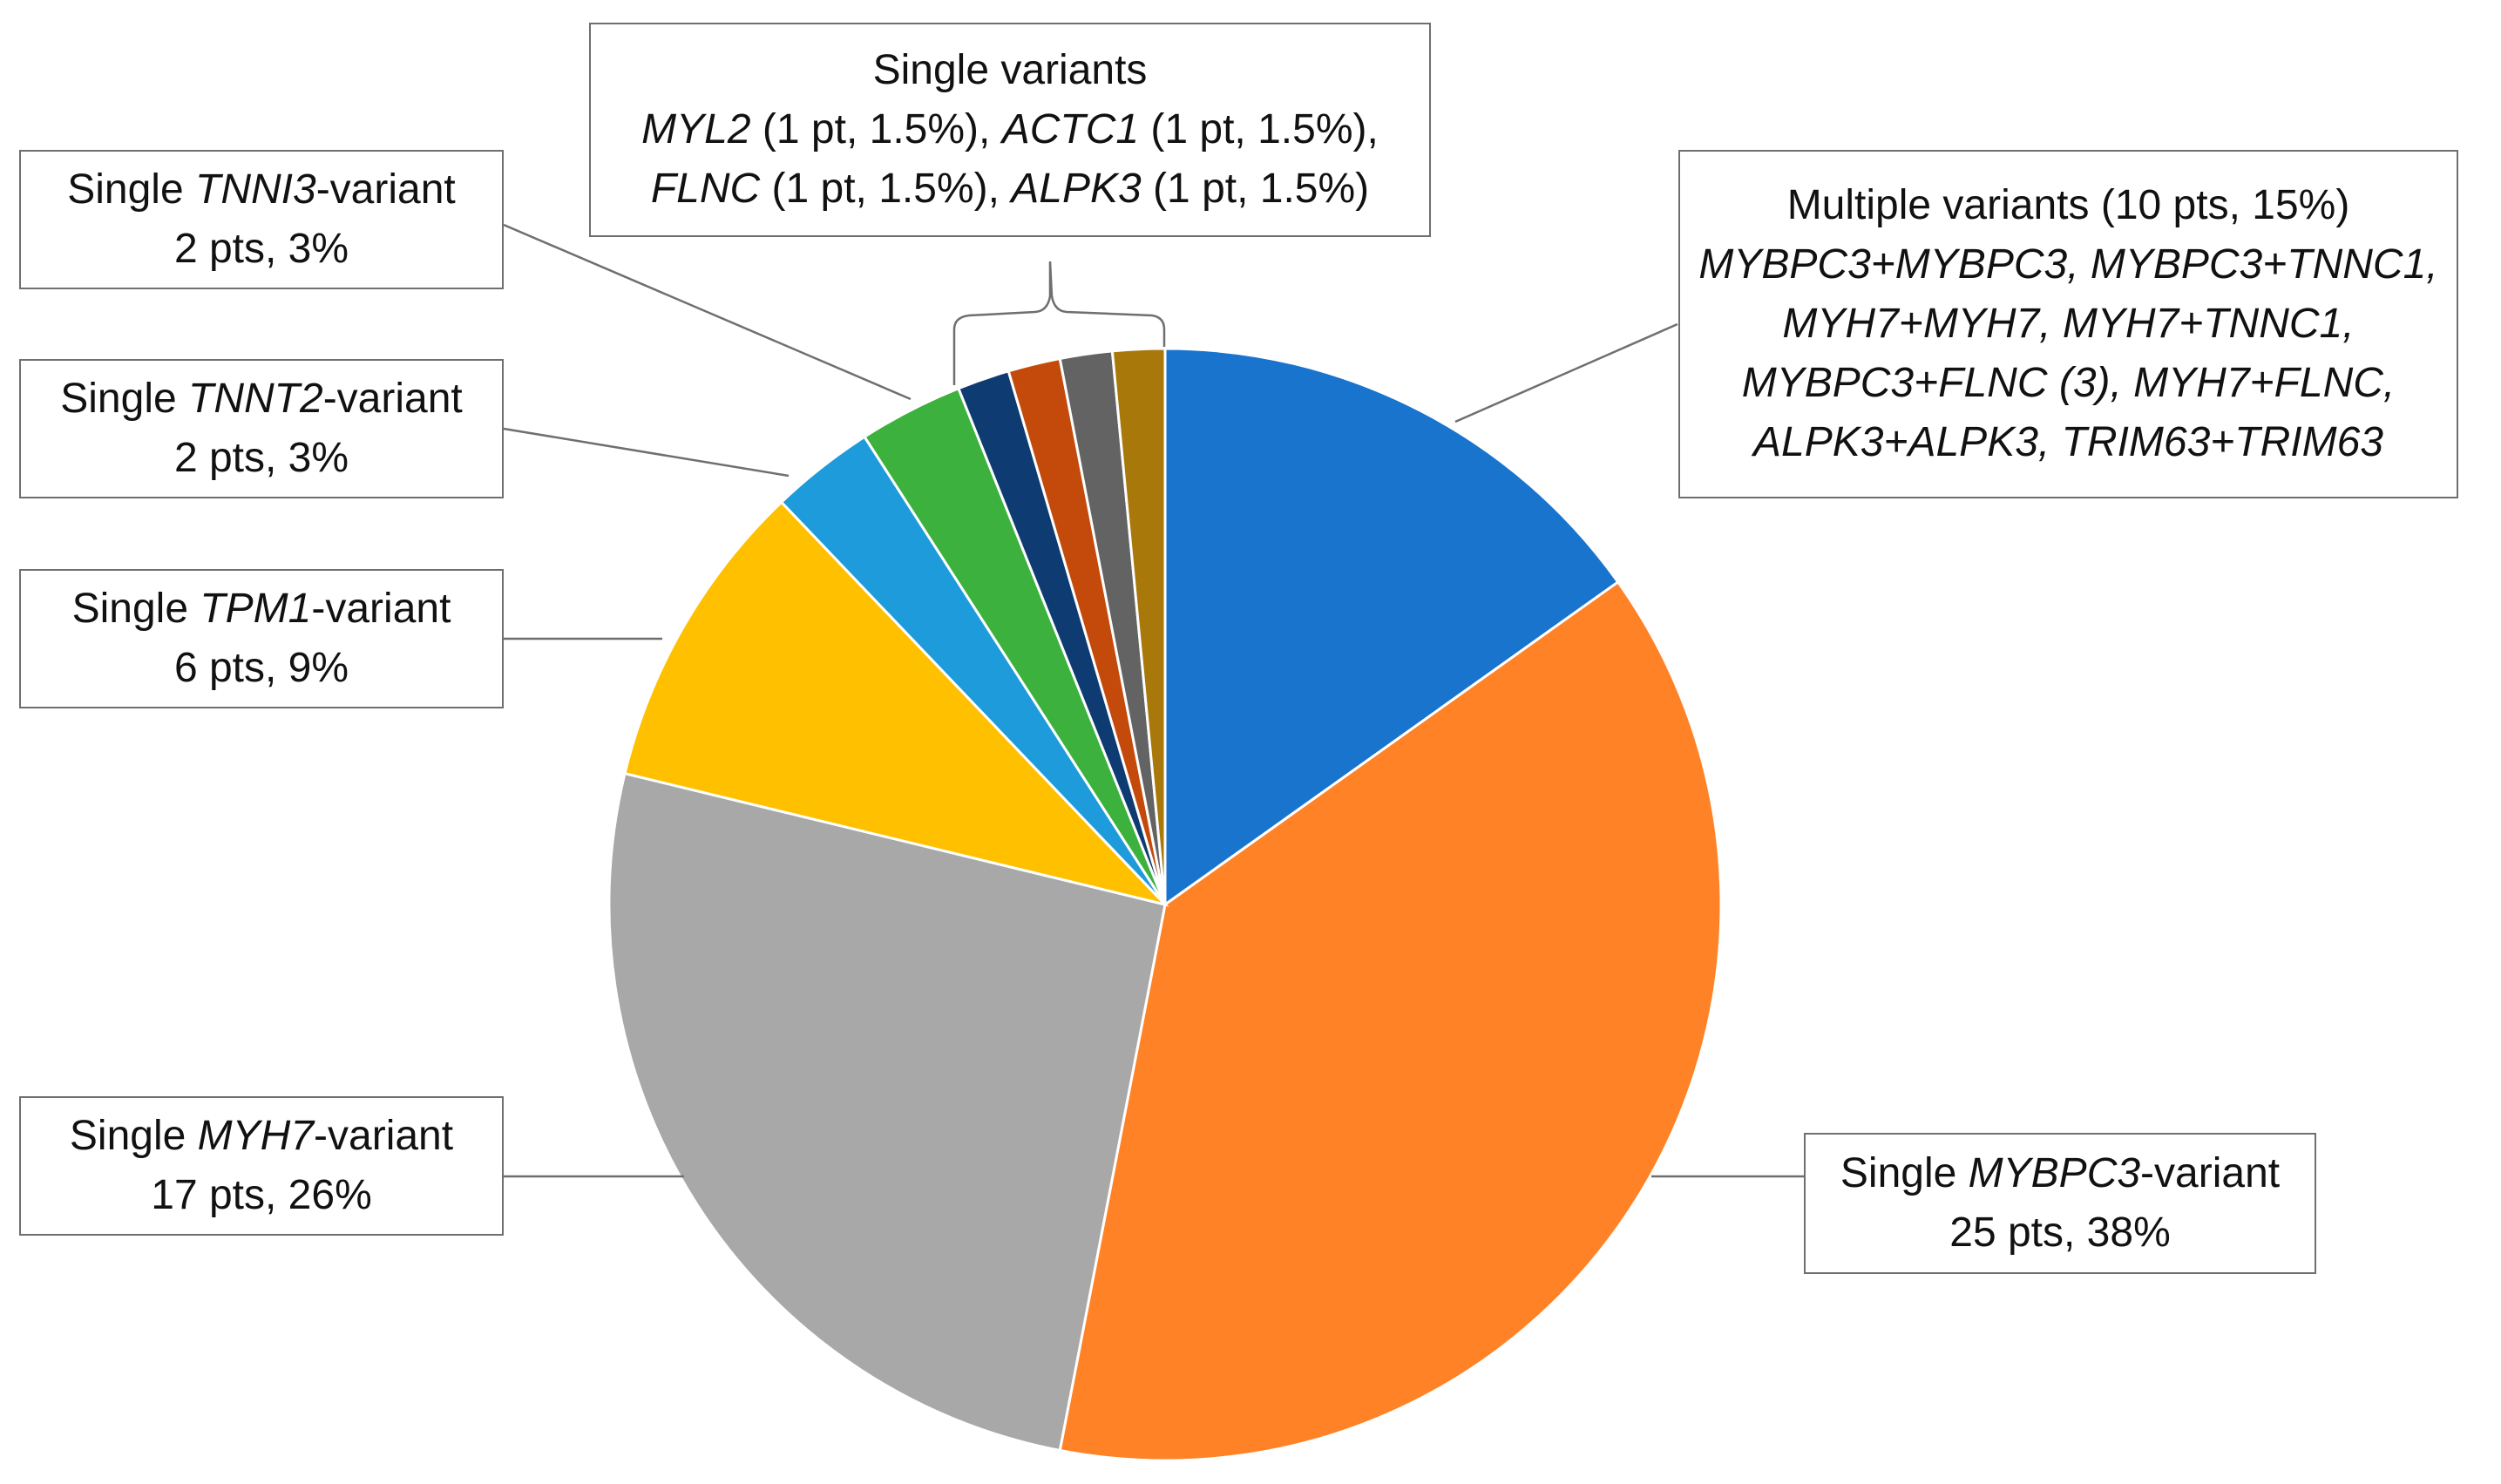 This screenshot has width=2501, height=1484. I want to click on multiple-combo-line: MYBPC3+FLNC (3), MYH7+FLNC,, so click(2068, 383).